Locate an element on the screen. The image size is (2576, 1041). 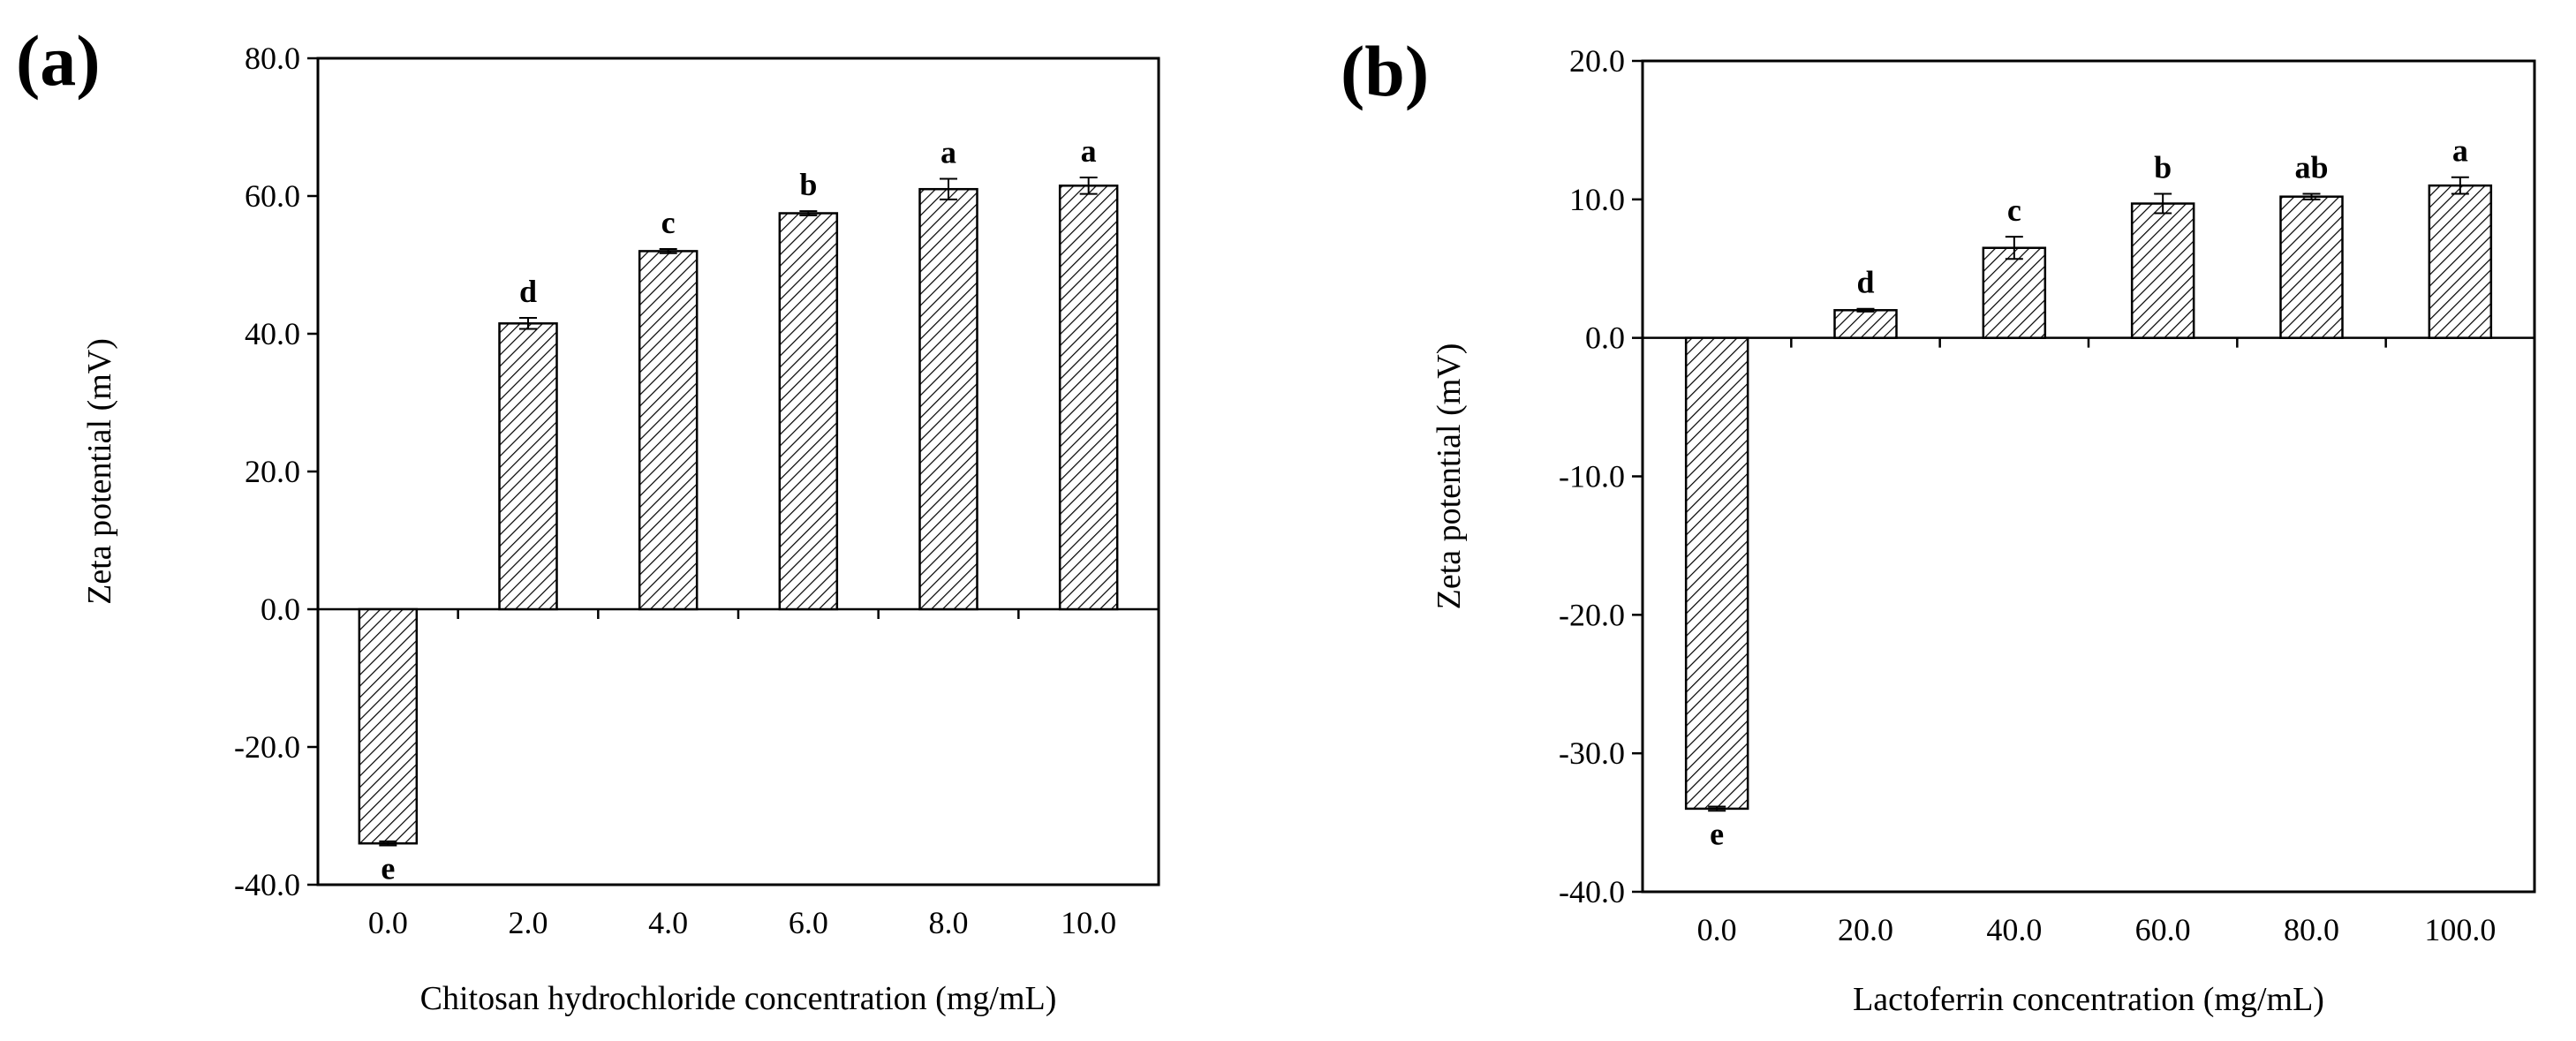
y-tick-label: 80.0 is located at coordinates (272, 58).